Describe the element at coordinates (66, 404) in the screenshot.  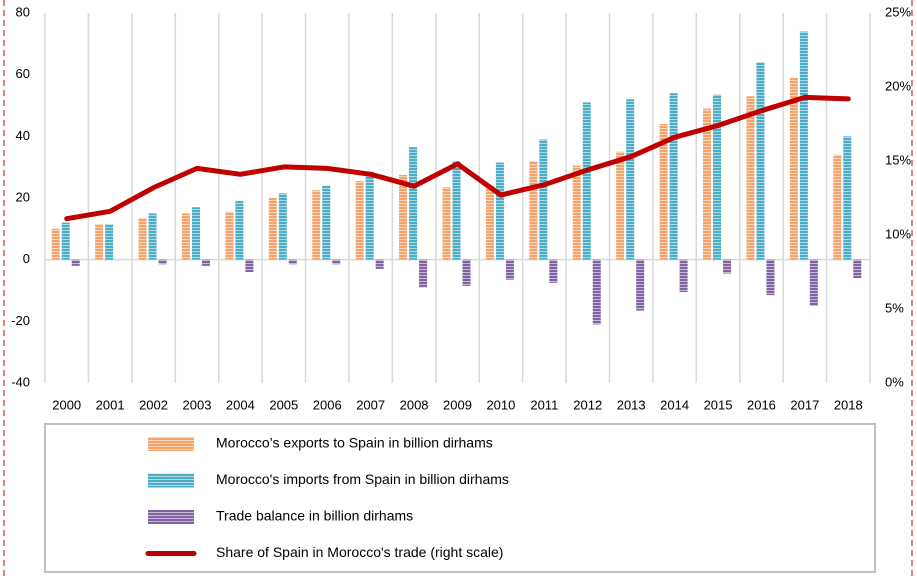
I see `x-tick-label: 2000` at that location.